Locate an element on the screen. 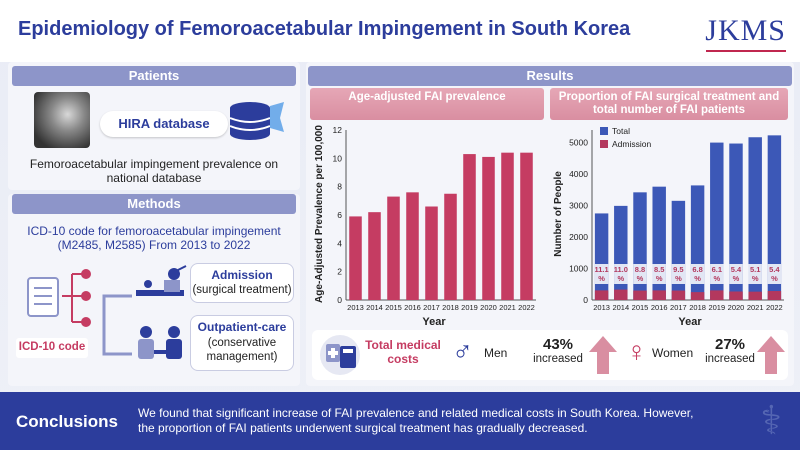 Image resolution: width=800 pixels, height=450 pixels. men-percent: 43% is located at coordinates (558, 344).